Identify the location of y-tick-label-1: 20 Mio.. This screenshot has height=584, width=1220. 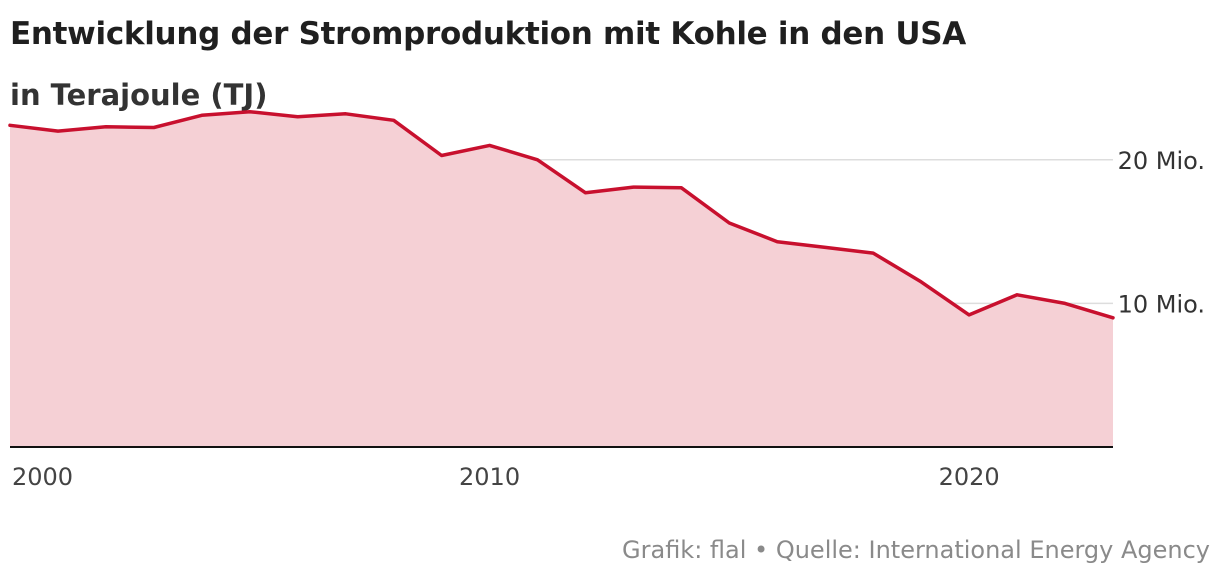
(1161, 161).